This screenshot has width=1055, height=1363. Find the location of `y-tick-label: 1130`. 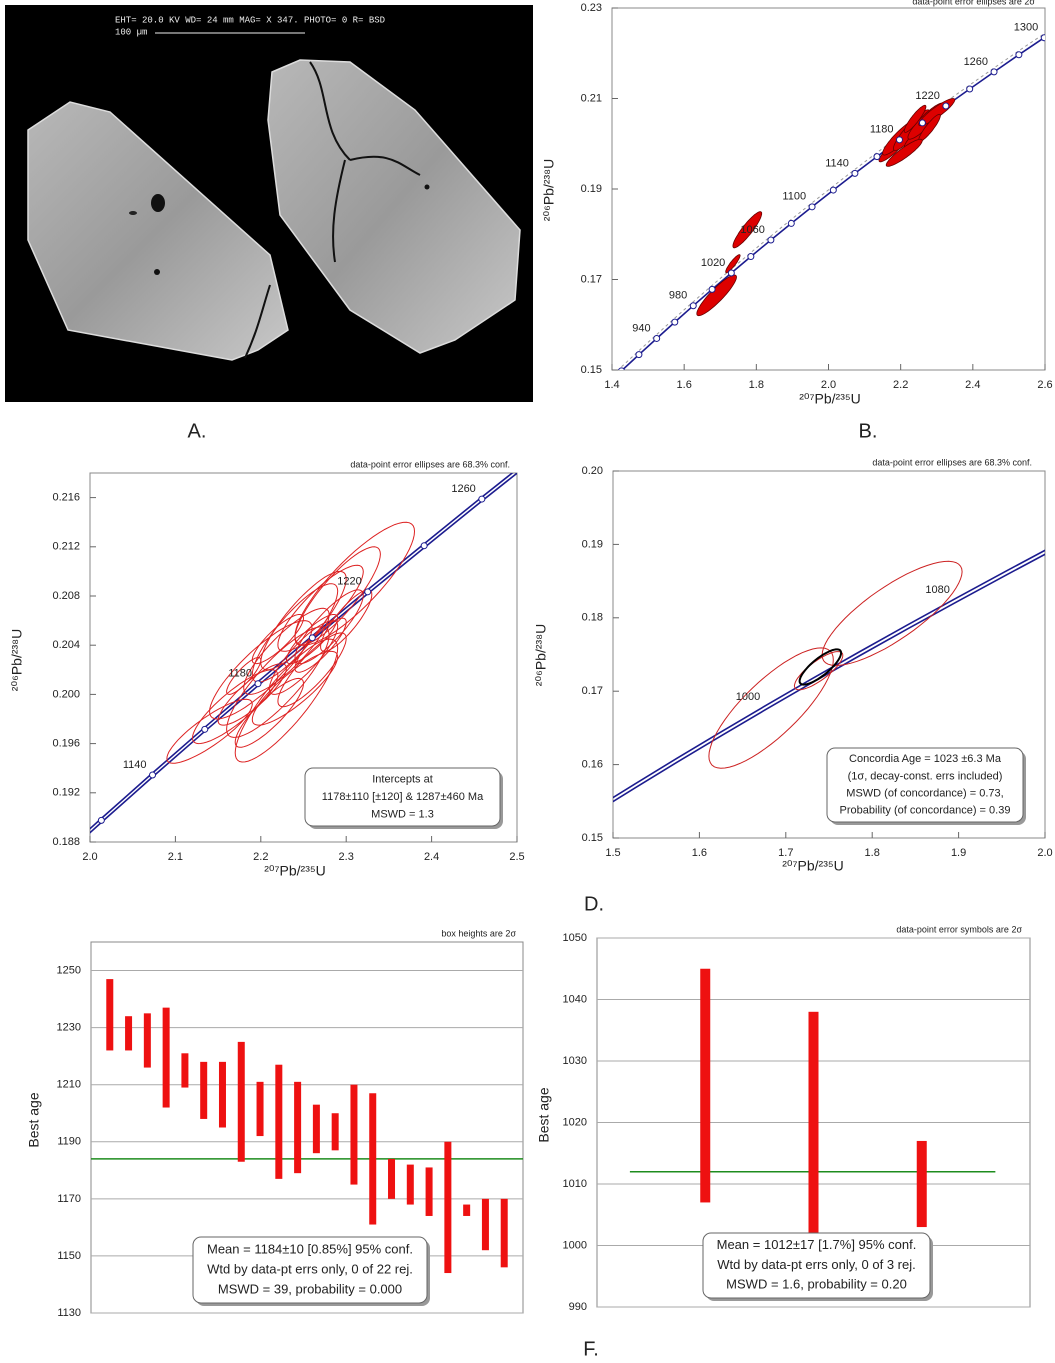

y-tick-label: 1130 is located at coordinates (69, 1313).